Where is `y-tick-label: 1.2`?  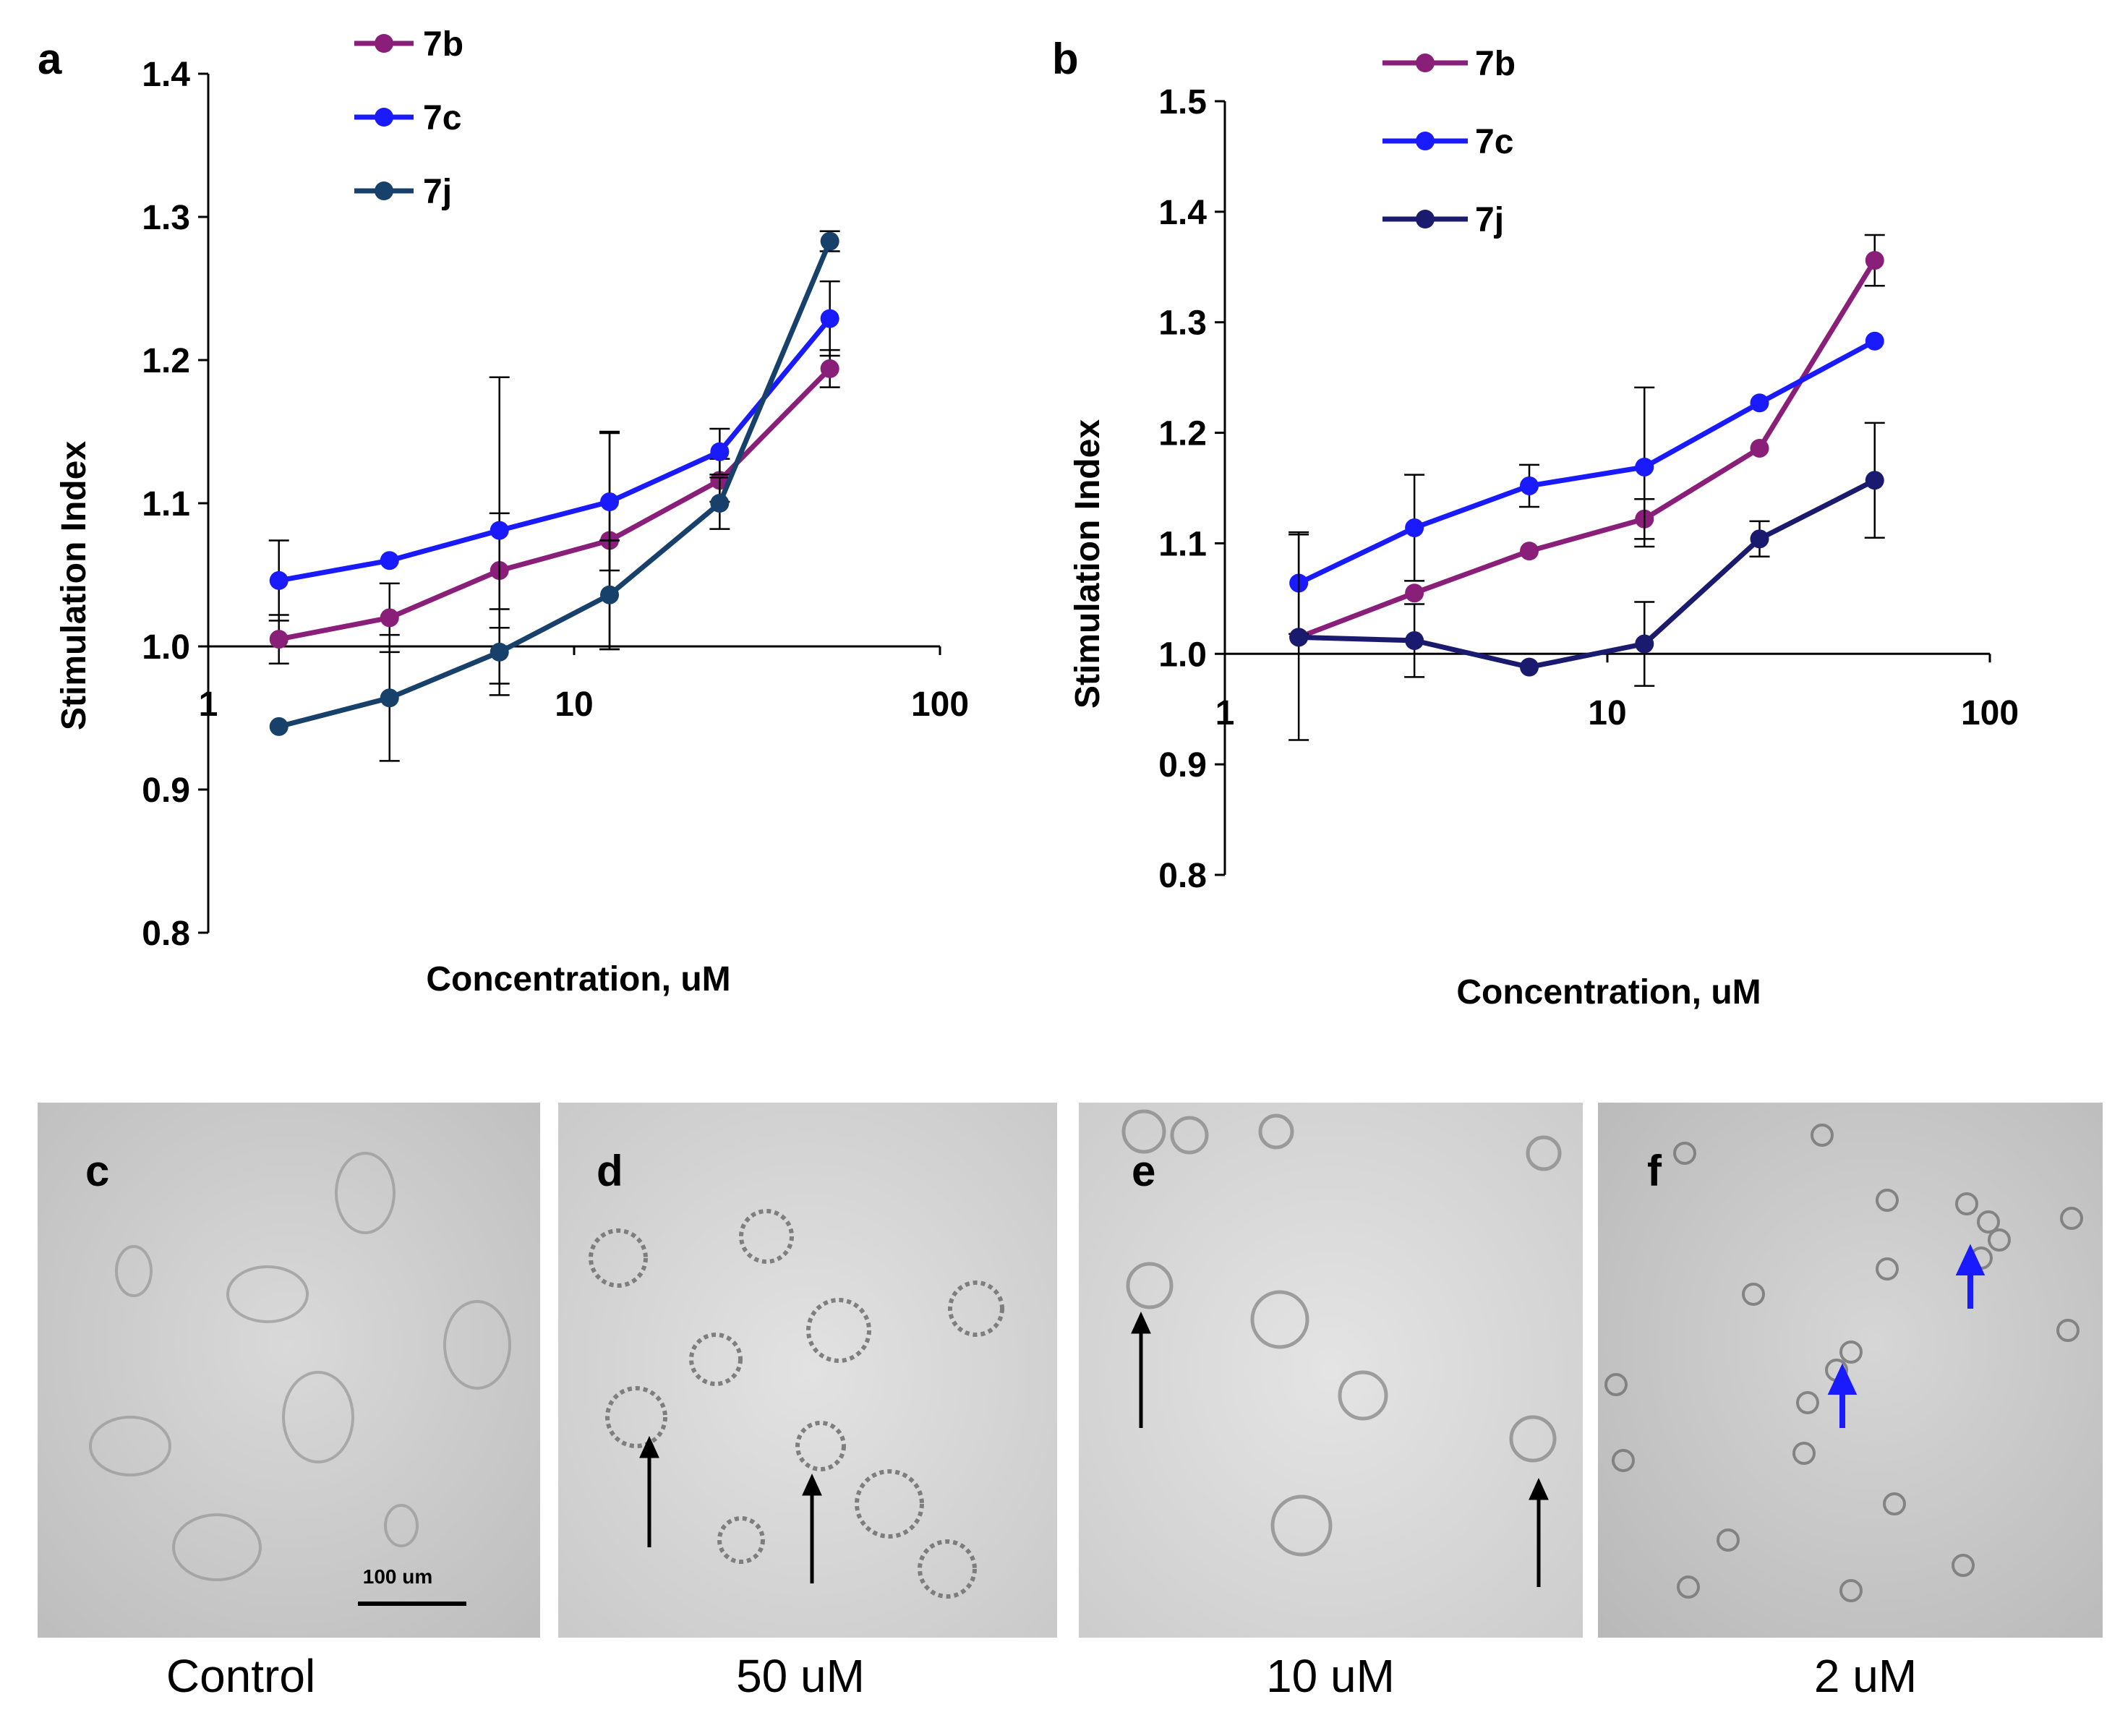
y-tick-label: 1.2 is located at coordinates (166, 361).